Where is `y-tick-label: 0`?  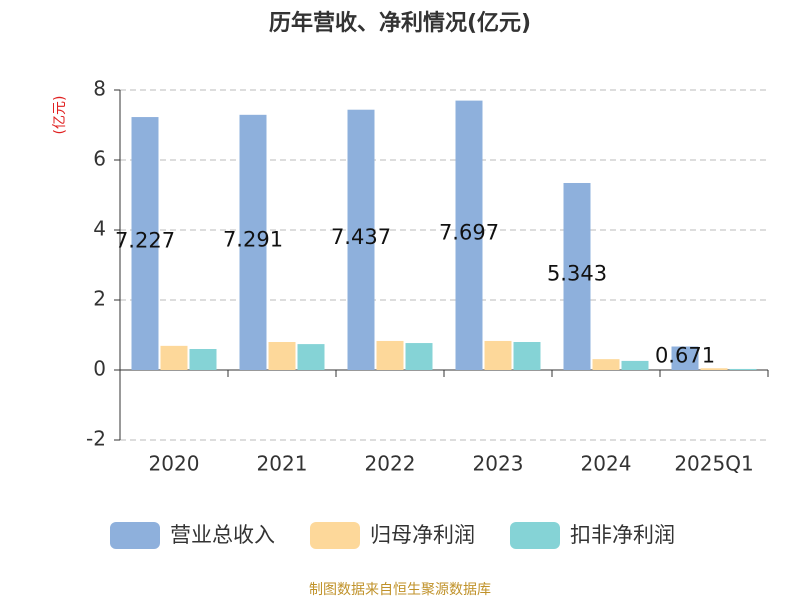 y-tick-label: 0 is located at coordinates (99, 369).